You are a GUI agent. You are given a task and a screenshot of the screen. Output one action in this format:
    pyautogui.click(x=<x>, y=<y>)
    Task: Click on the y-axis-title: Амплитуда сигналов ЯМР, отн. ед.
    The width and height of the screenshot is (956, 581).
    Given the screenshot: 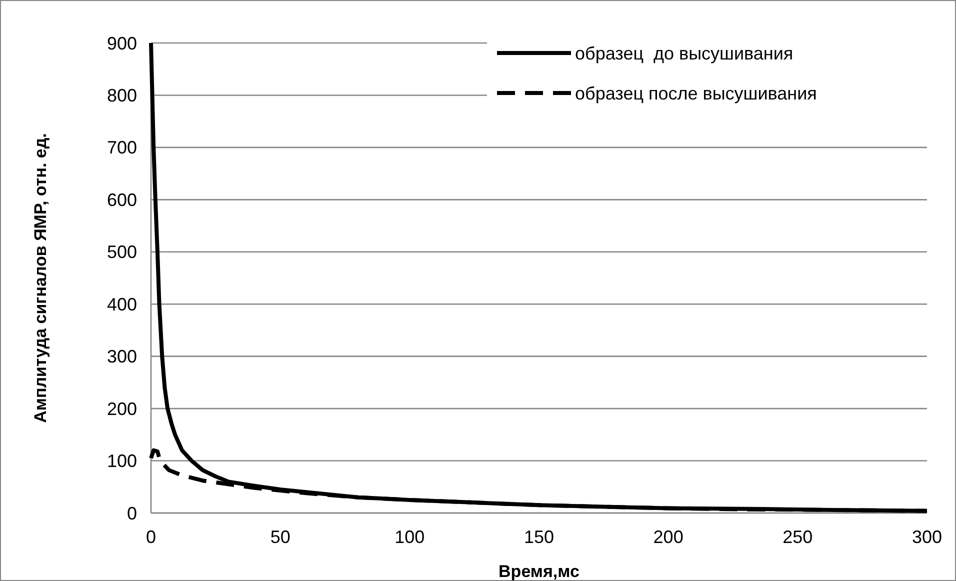 What is the action you would take?
    pyautogui.click(x=40, y=278)
    